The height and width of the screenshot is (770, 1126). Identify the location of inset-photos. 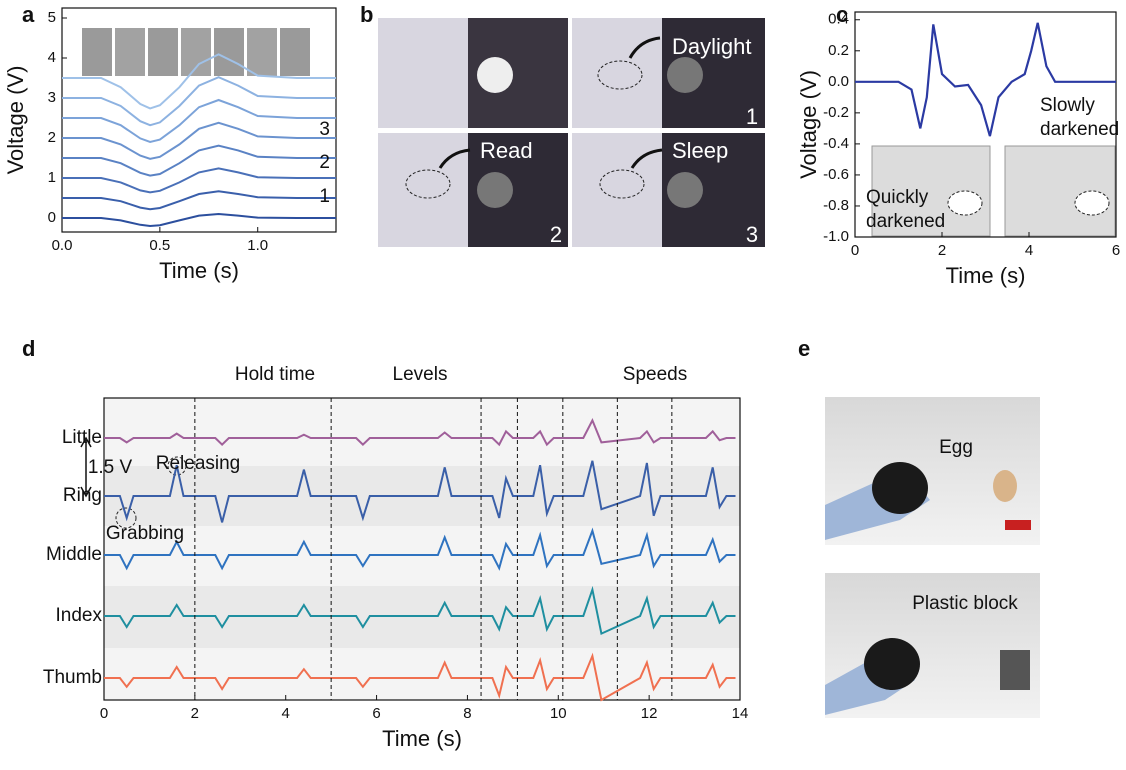
(196, 52).